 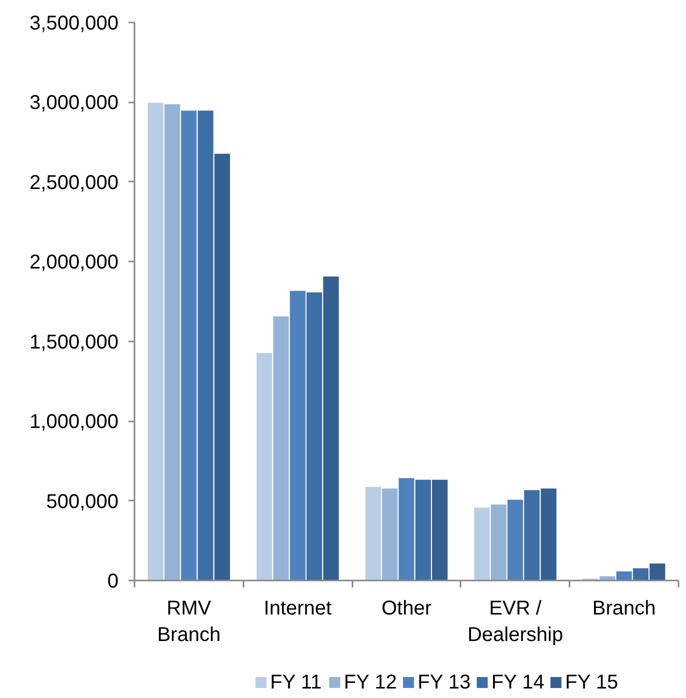 I want to click on legend-label: FY 14, so click(x=517, y=683).